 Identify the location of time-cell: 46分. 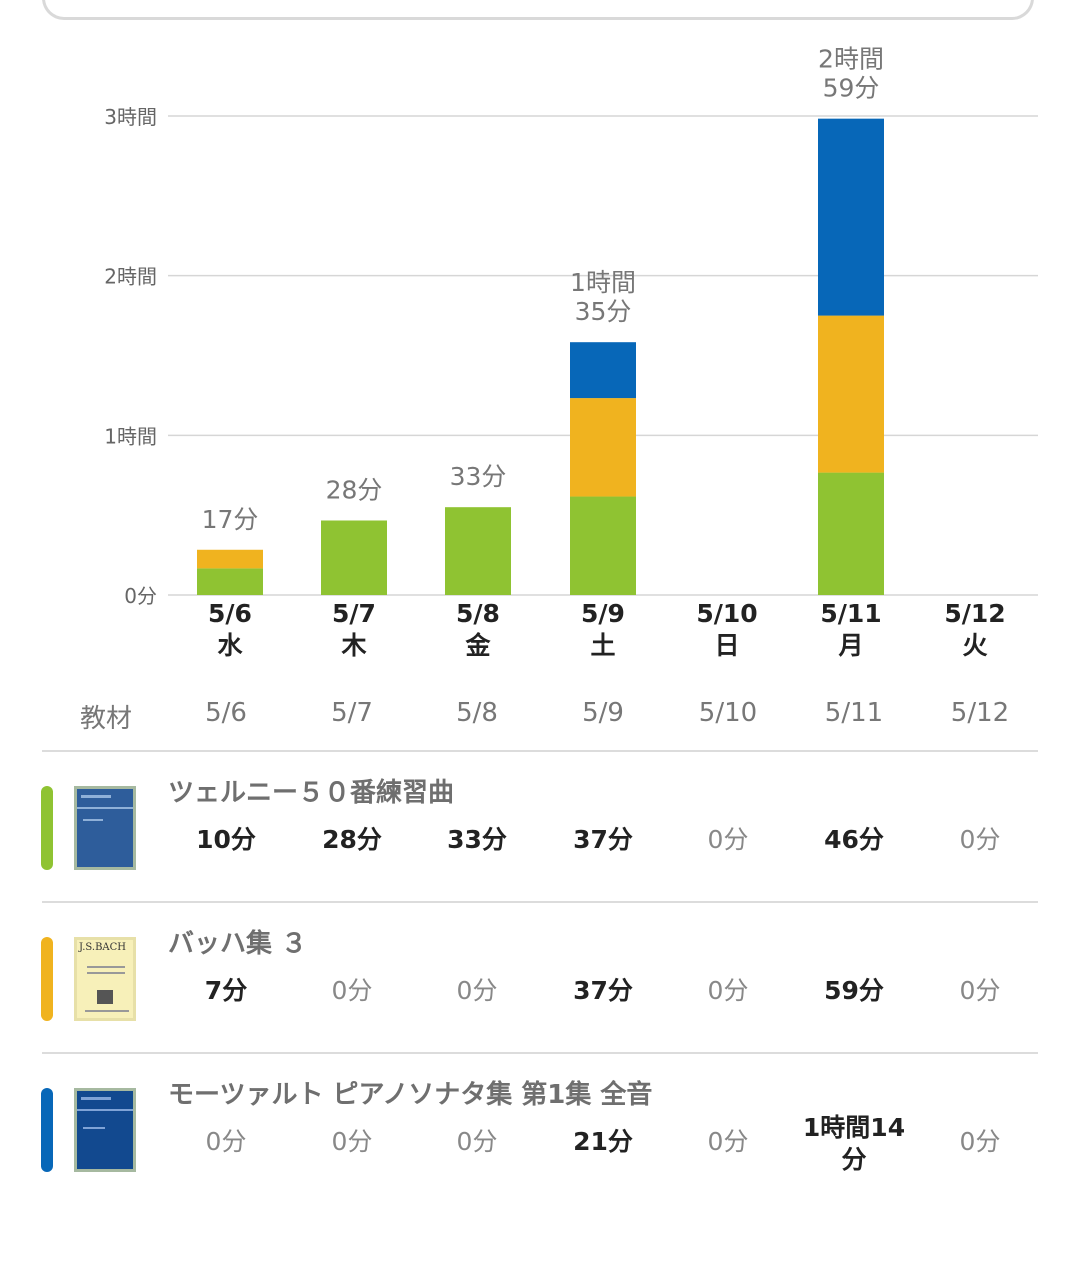
(854, 839).